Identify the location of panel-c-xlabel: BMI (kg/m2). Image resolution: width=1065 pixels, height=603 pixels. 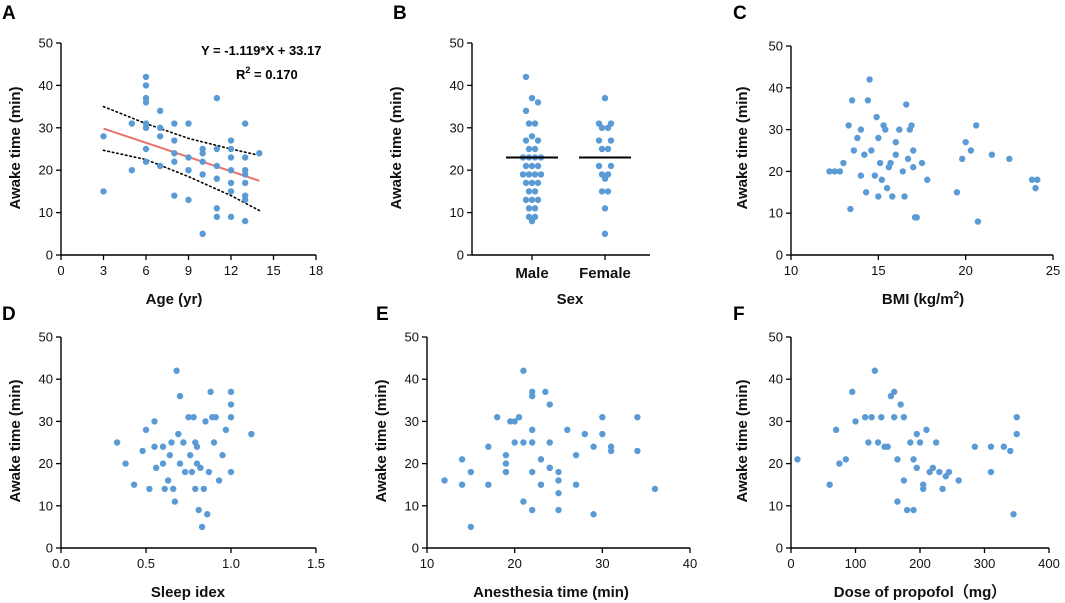
(923, 299).